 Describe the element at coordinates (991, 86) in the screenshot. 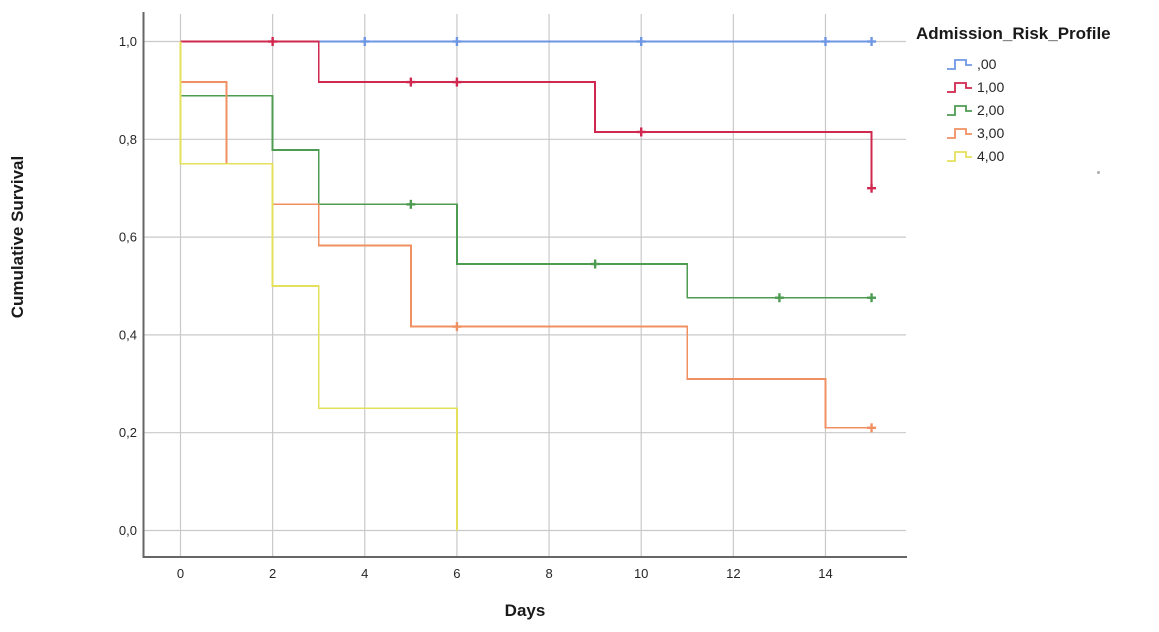

I see `legend-item-label: 1,00` at that location.